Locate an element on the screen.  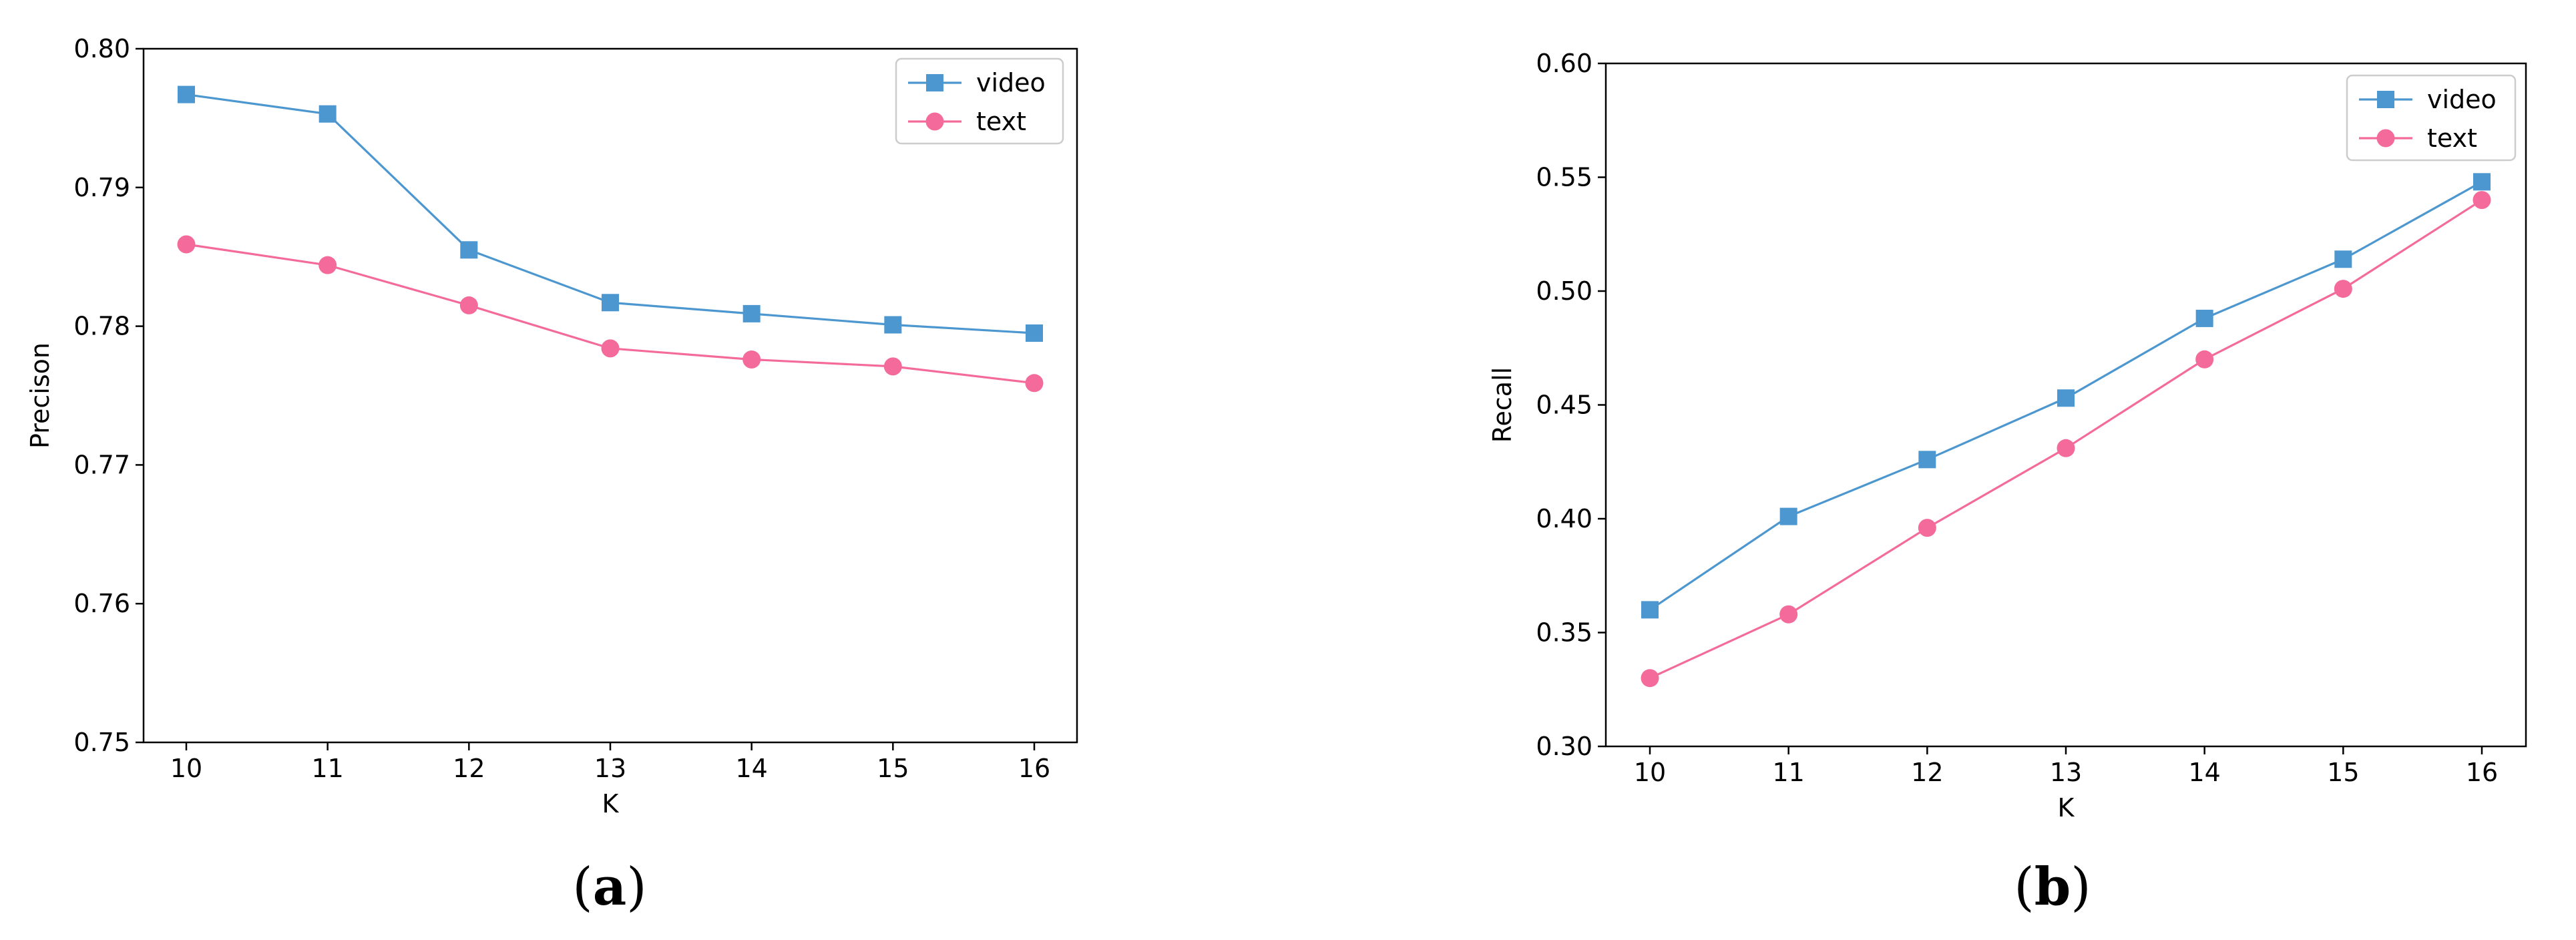
y-axis-label: Recall is located at coordinates (1502, 405).